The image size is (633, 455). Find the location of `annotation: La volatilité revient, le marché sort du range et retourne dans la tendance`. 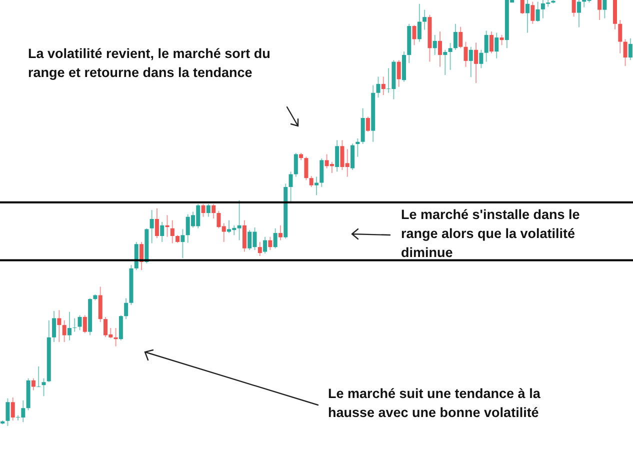

annotation: La volatilité revient, le marché sort du range et retourne dans la tendance is located at coordinates (149, 63).